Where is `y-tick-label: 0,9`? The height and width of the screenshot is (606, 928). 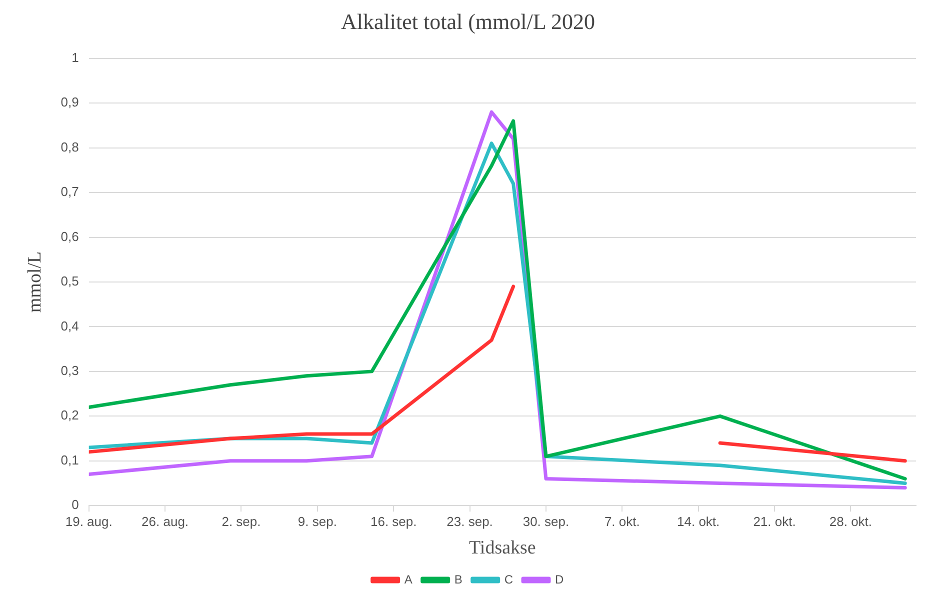 y-tick-label: 0,9 is located at coordinates (69, 102).